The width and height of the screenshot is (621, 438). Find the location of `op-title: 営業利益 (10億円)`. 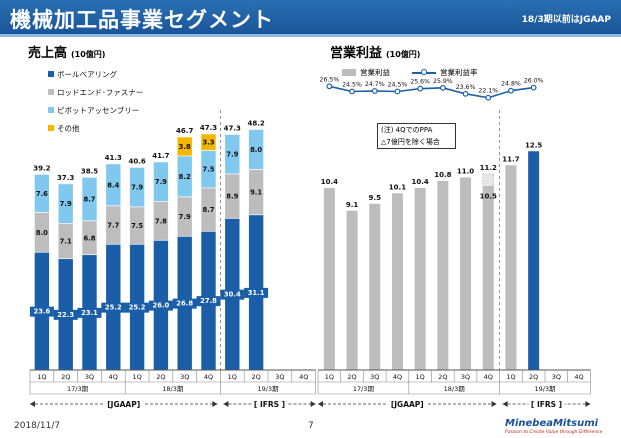

op-title: 営業利益 (10億円) is located at coordinates (375, 53).